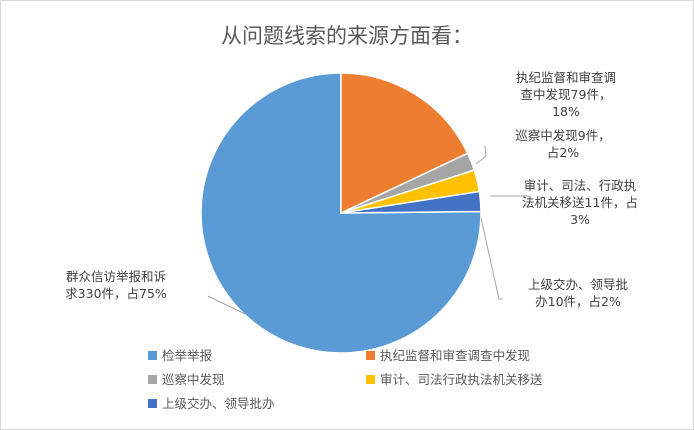  Describe the element at coordinates (116, 285) in the screenshot. I see `slice-label-1: 群众信访举报和诉求330件，占75%` at that location.